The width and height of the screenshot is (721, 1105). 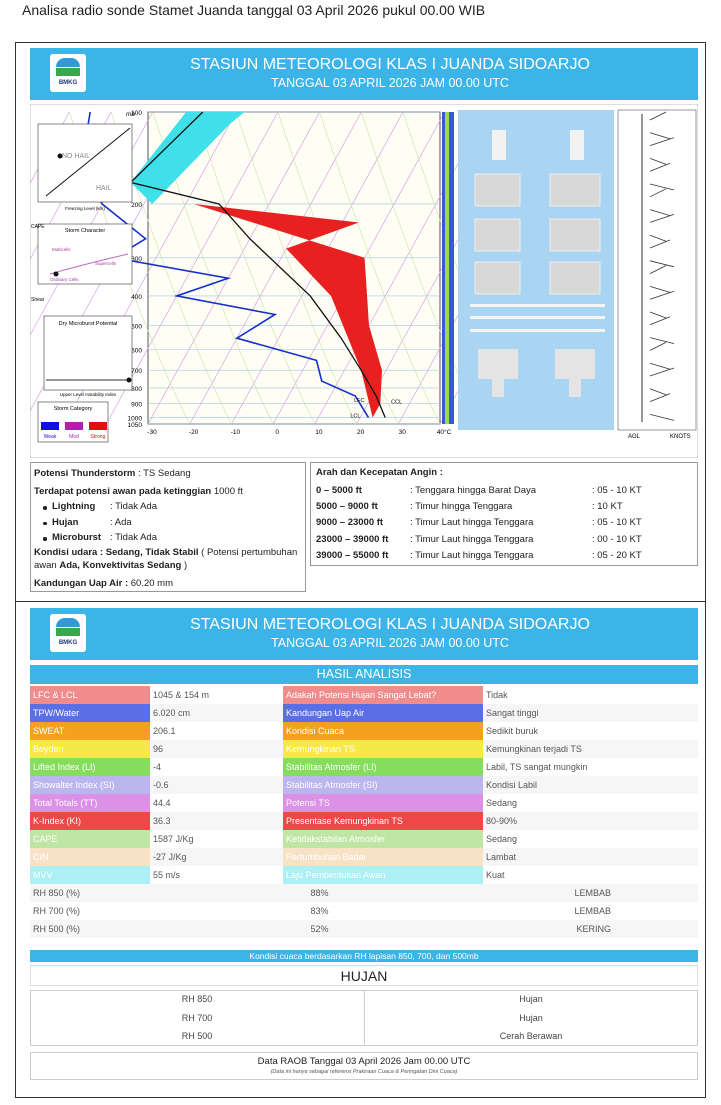 I want to click on level-label: CCL, so click(x=396, y=403).